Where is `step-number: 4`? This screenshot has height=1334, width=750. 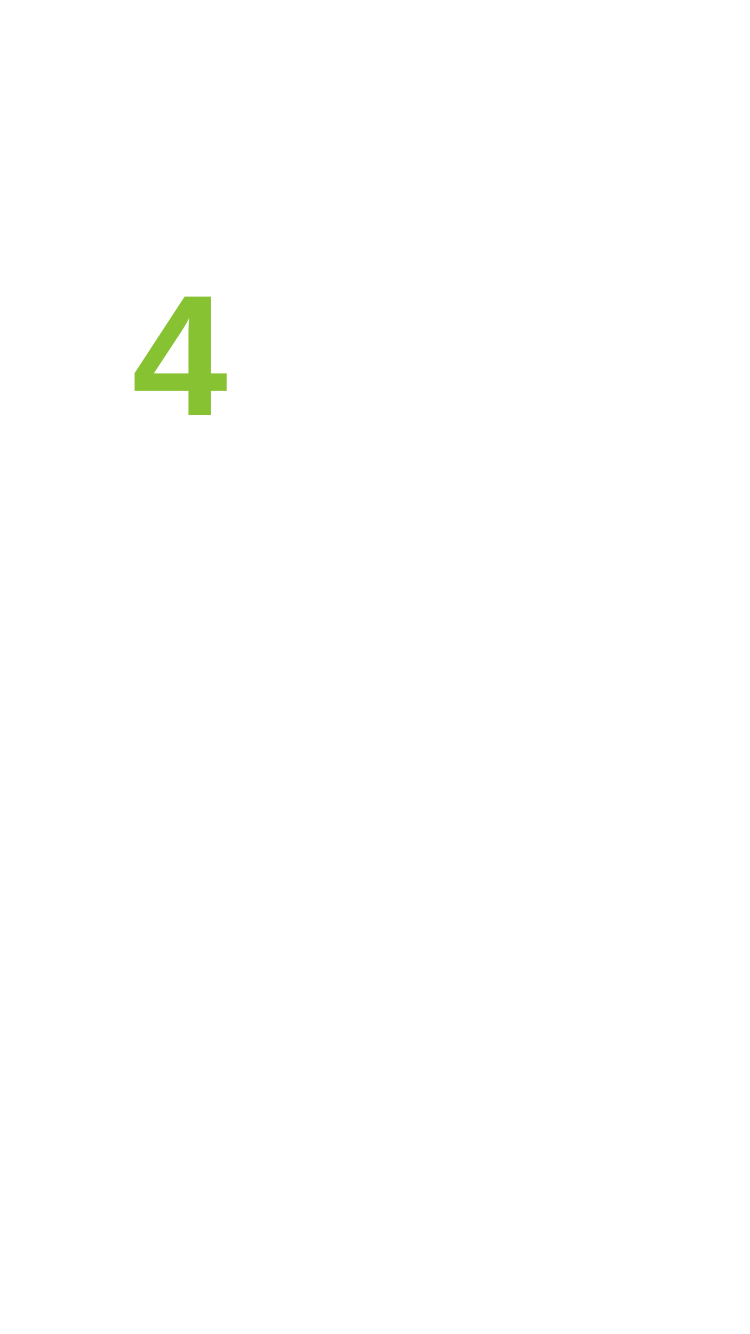
step-number: 4 is located at coordinates (180, 356).